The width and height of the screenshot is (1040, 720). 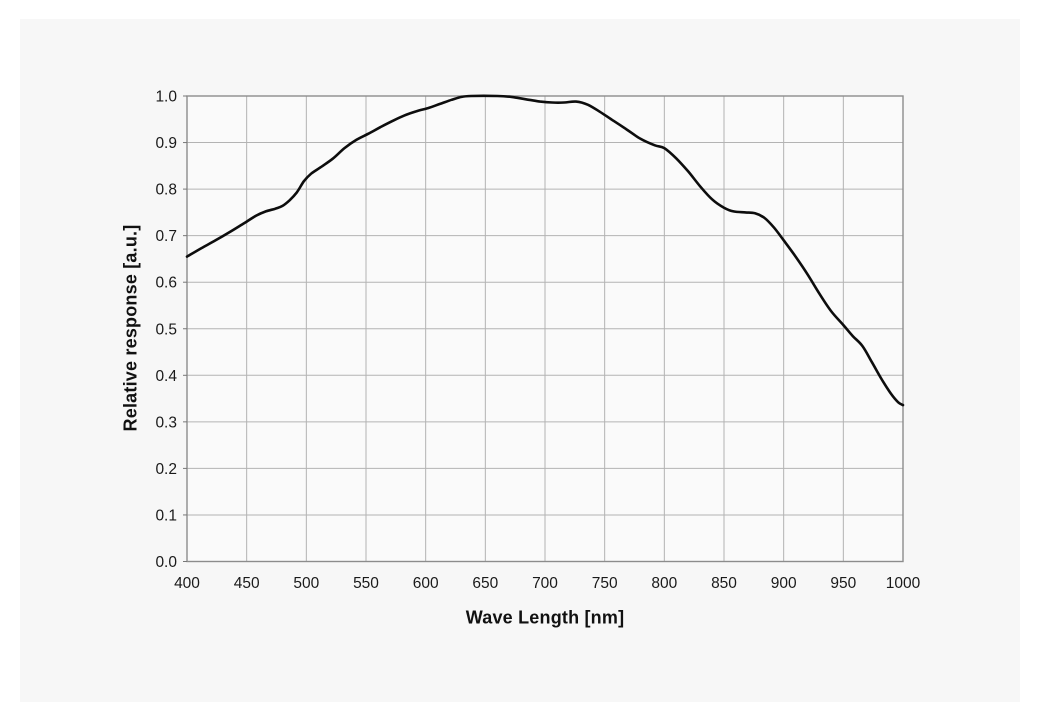 I want to click on y-tick-label: 0.3, so click(x=166, y=422).